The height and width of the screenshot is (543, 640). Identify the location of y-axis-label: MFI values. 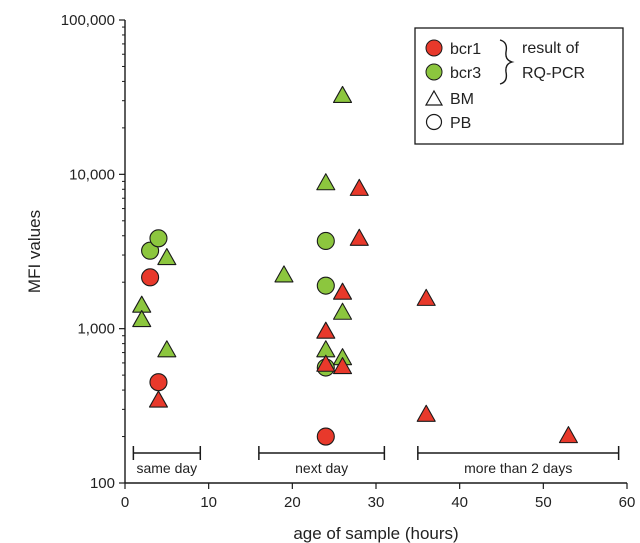
(34, 251).